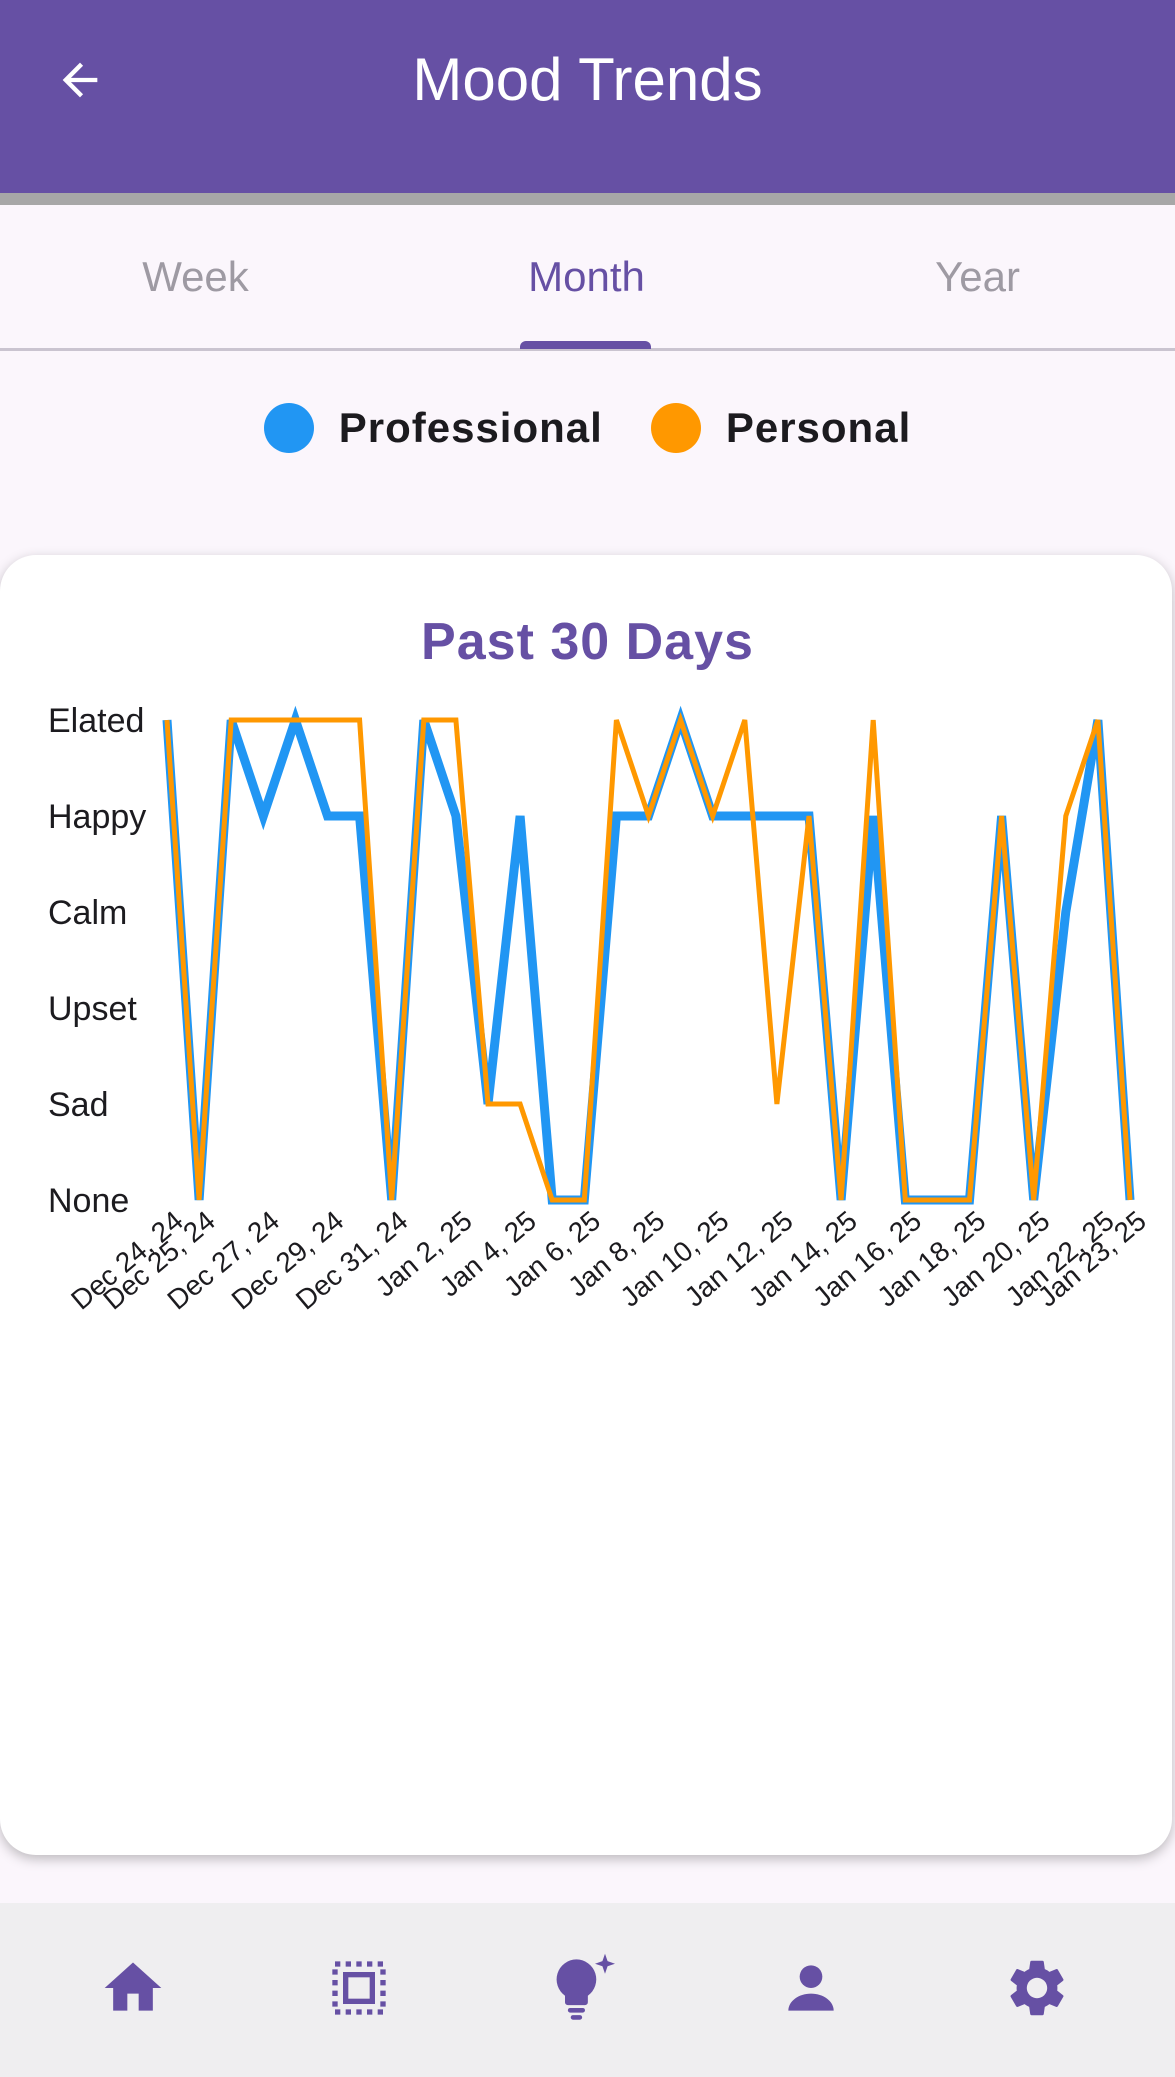  I want to click on back-button, so click(80, 80).